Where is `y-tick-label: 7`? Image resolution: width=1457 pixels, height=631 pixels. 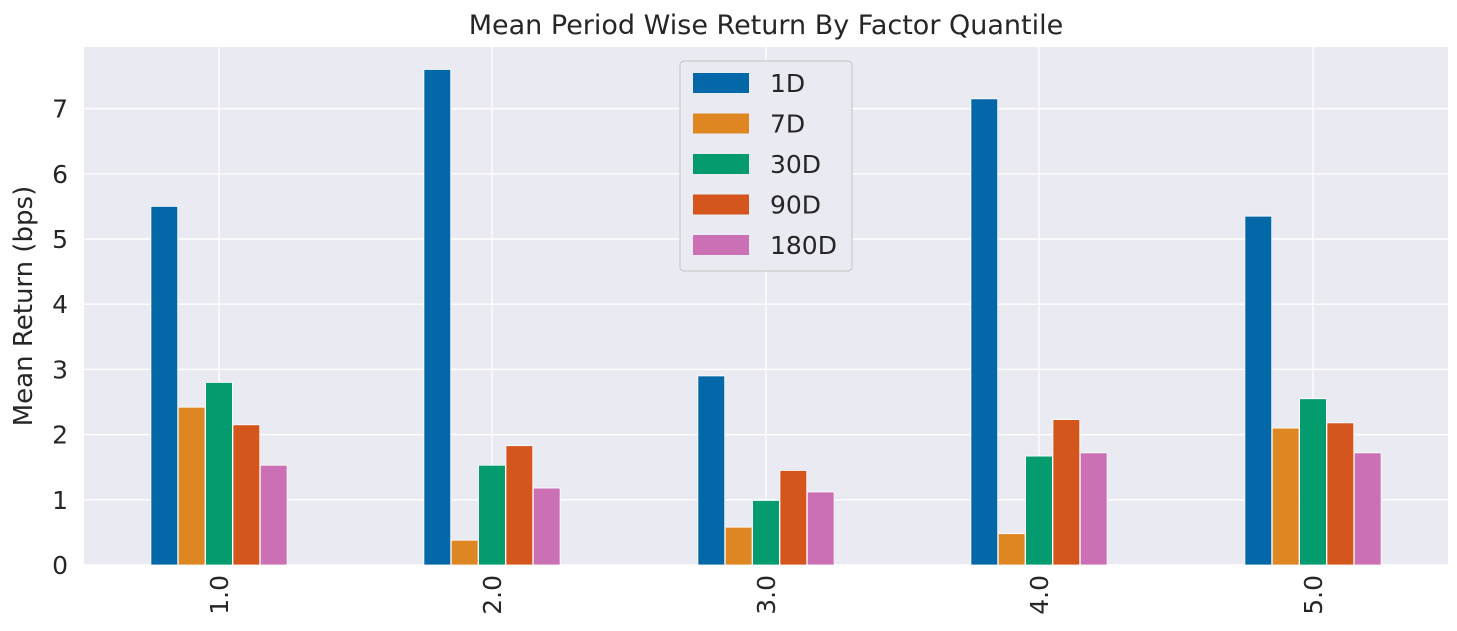 y-tick-label: 7 is located at coordinates (60, 109).